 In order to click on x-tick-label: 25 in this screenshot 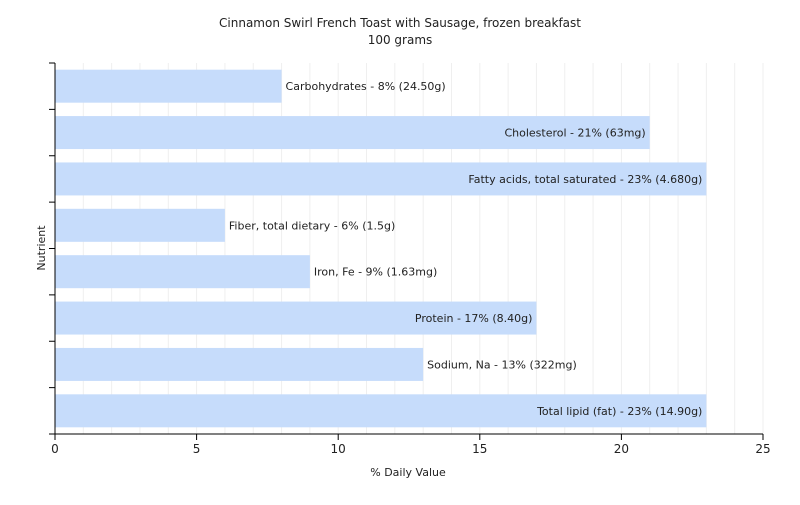, I will do `click(762, 449)`.